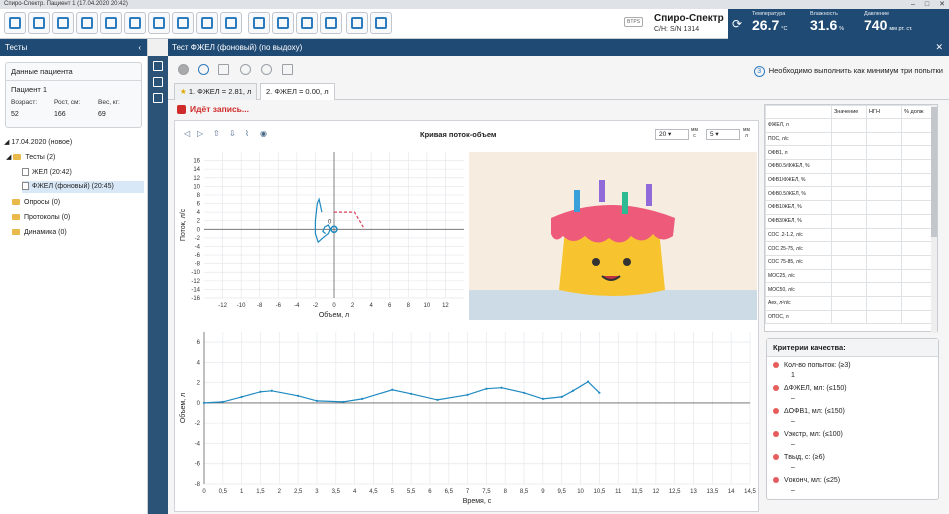  I want to click on table-button, so click(287, 69).